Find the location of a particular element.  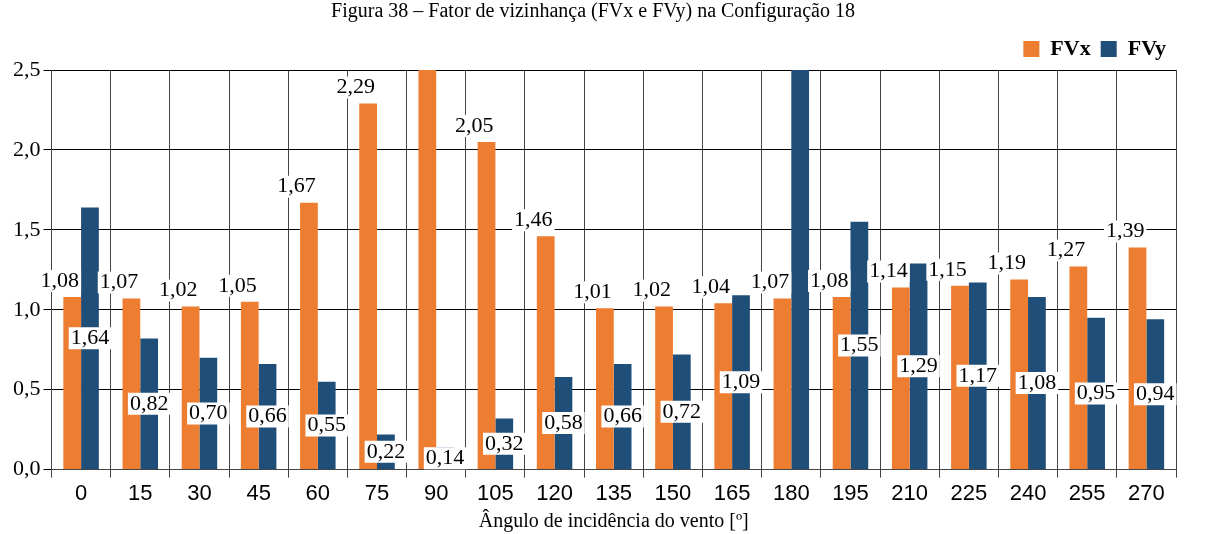

x-tick-label: 240 is located at coordinates (1028, 492).